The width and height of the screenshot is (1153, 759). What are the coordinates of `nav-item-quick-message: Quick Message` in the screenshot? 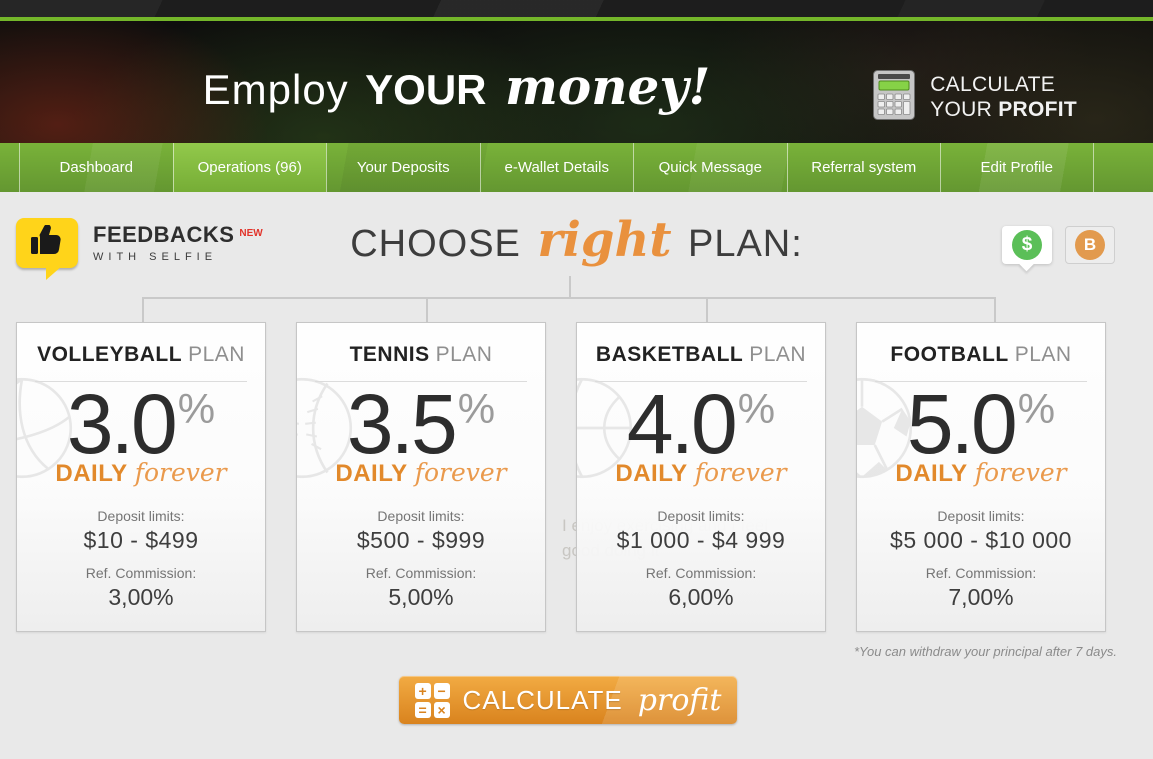 It's located at (710, 167).